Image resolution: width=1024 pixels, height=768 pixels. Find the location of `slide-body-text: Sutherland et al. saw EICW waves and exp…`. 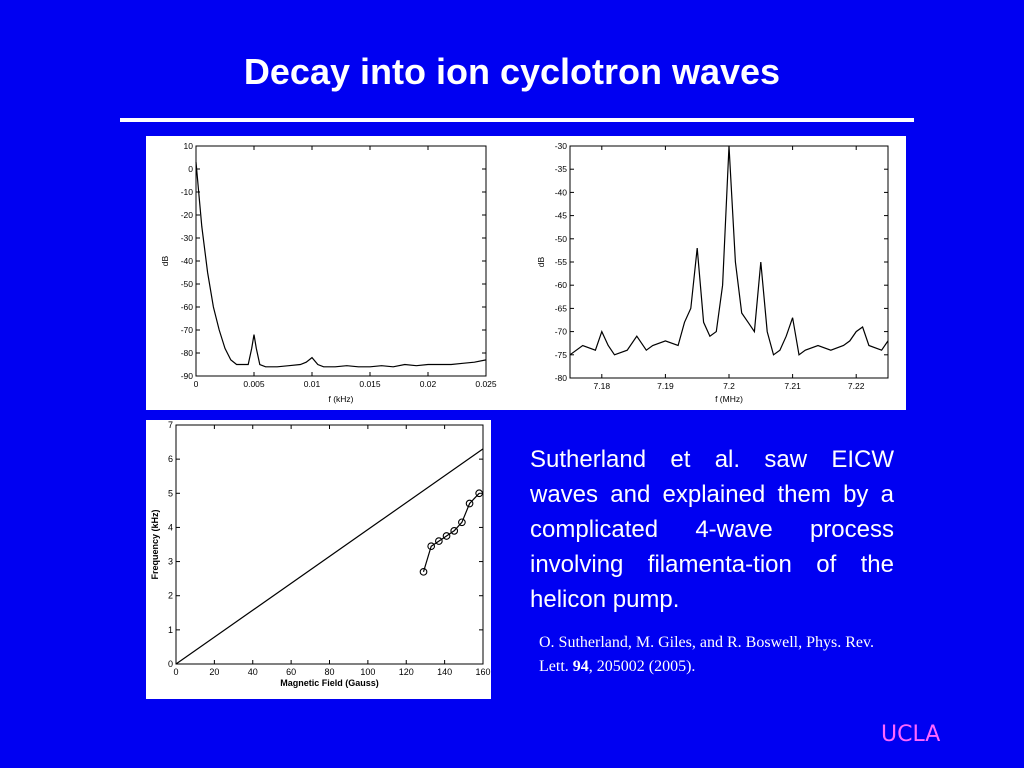

slide-body-text: Sutherland et al. saw EICW waves and exp… is located at coordinates (712, 529).